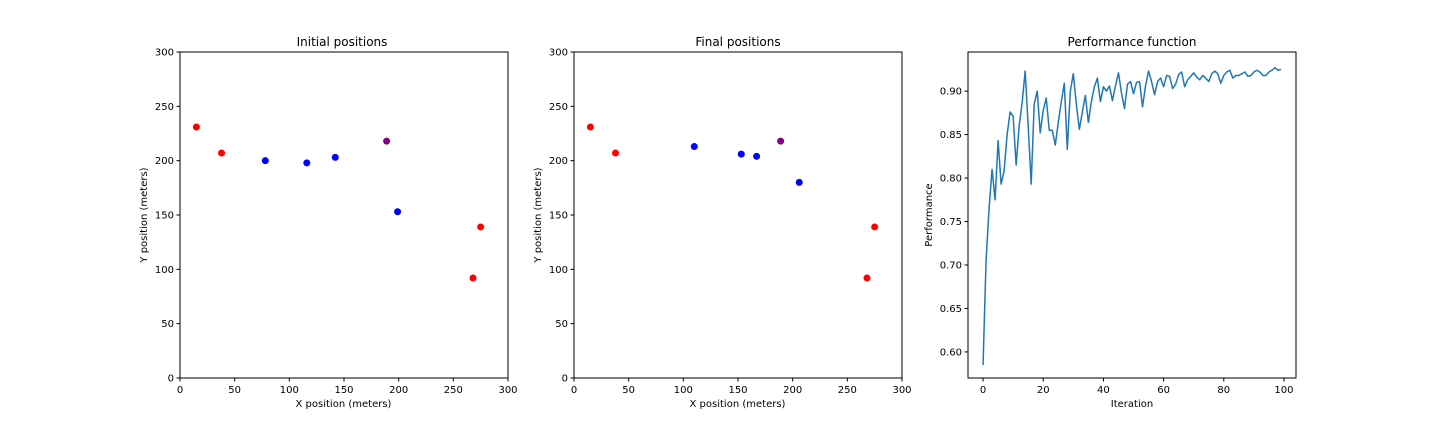 The image size is (1440, 432). I want to click on performance-series-line, so click(1132, 215).